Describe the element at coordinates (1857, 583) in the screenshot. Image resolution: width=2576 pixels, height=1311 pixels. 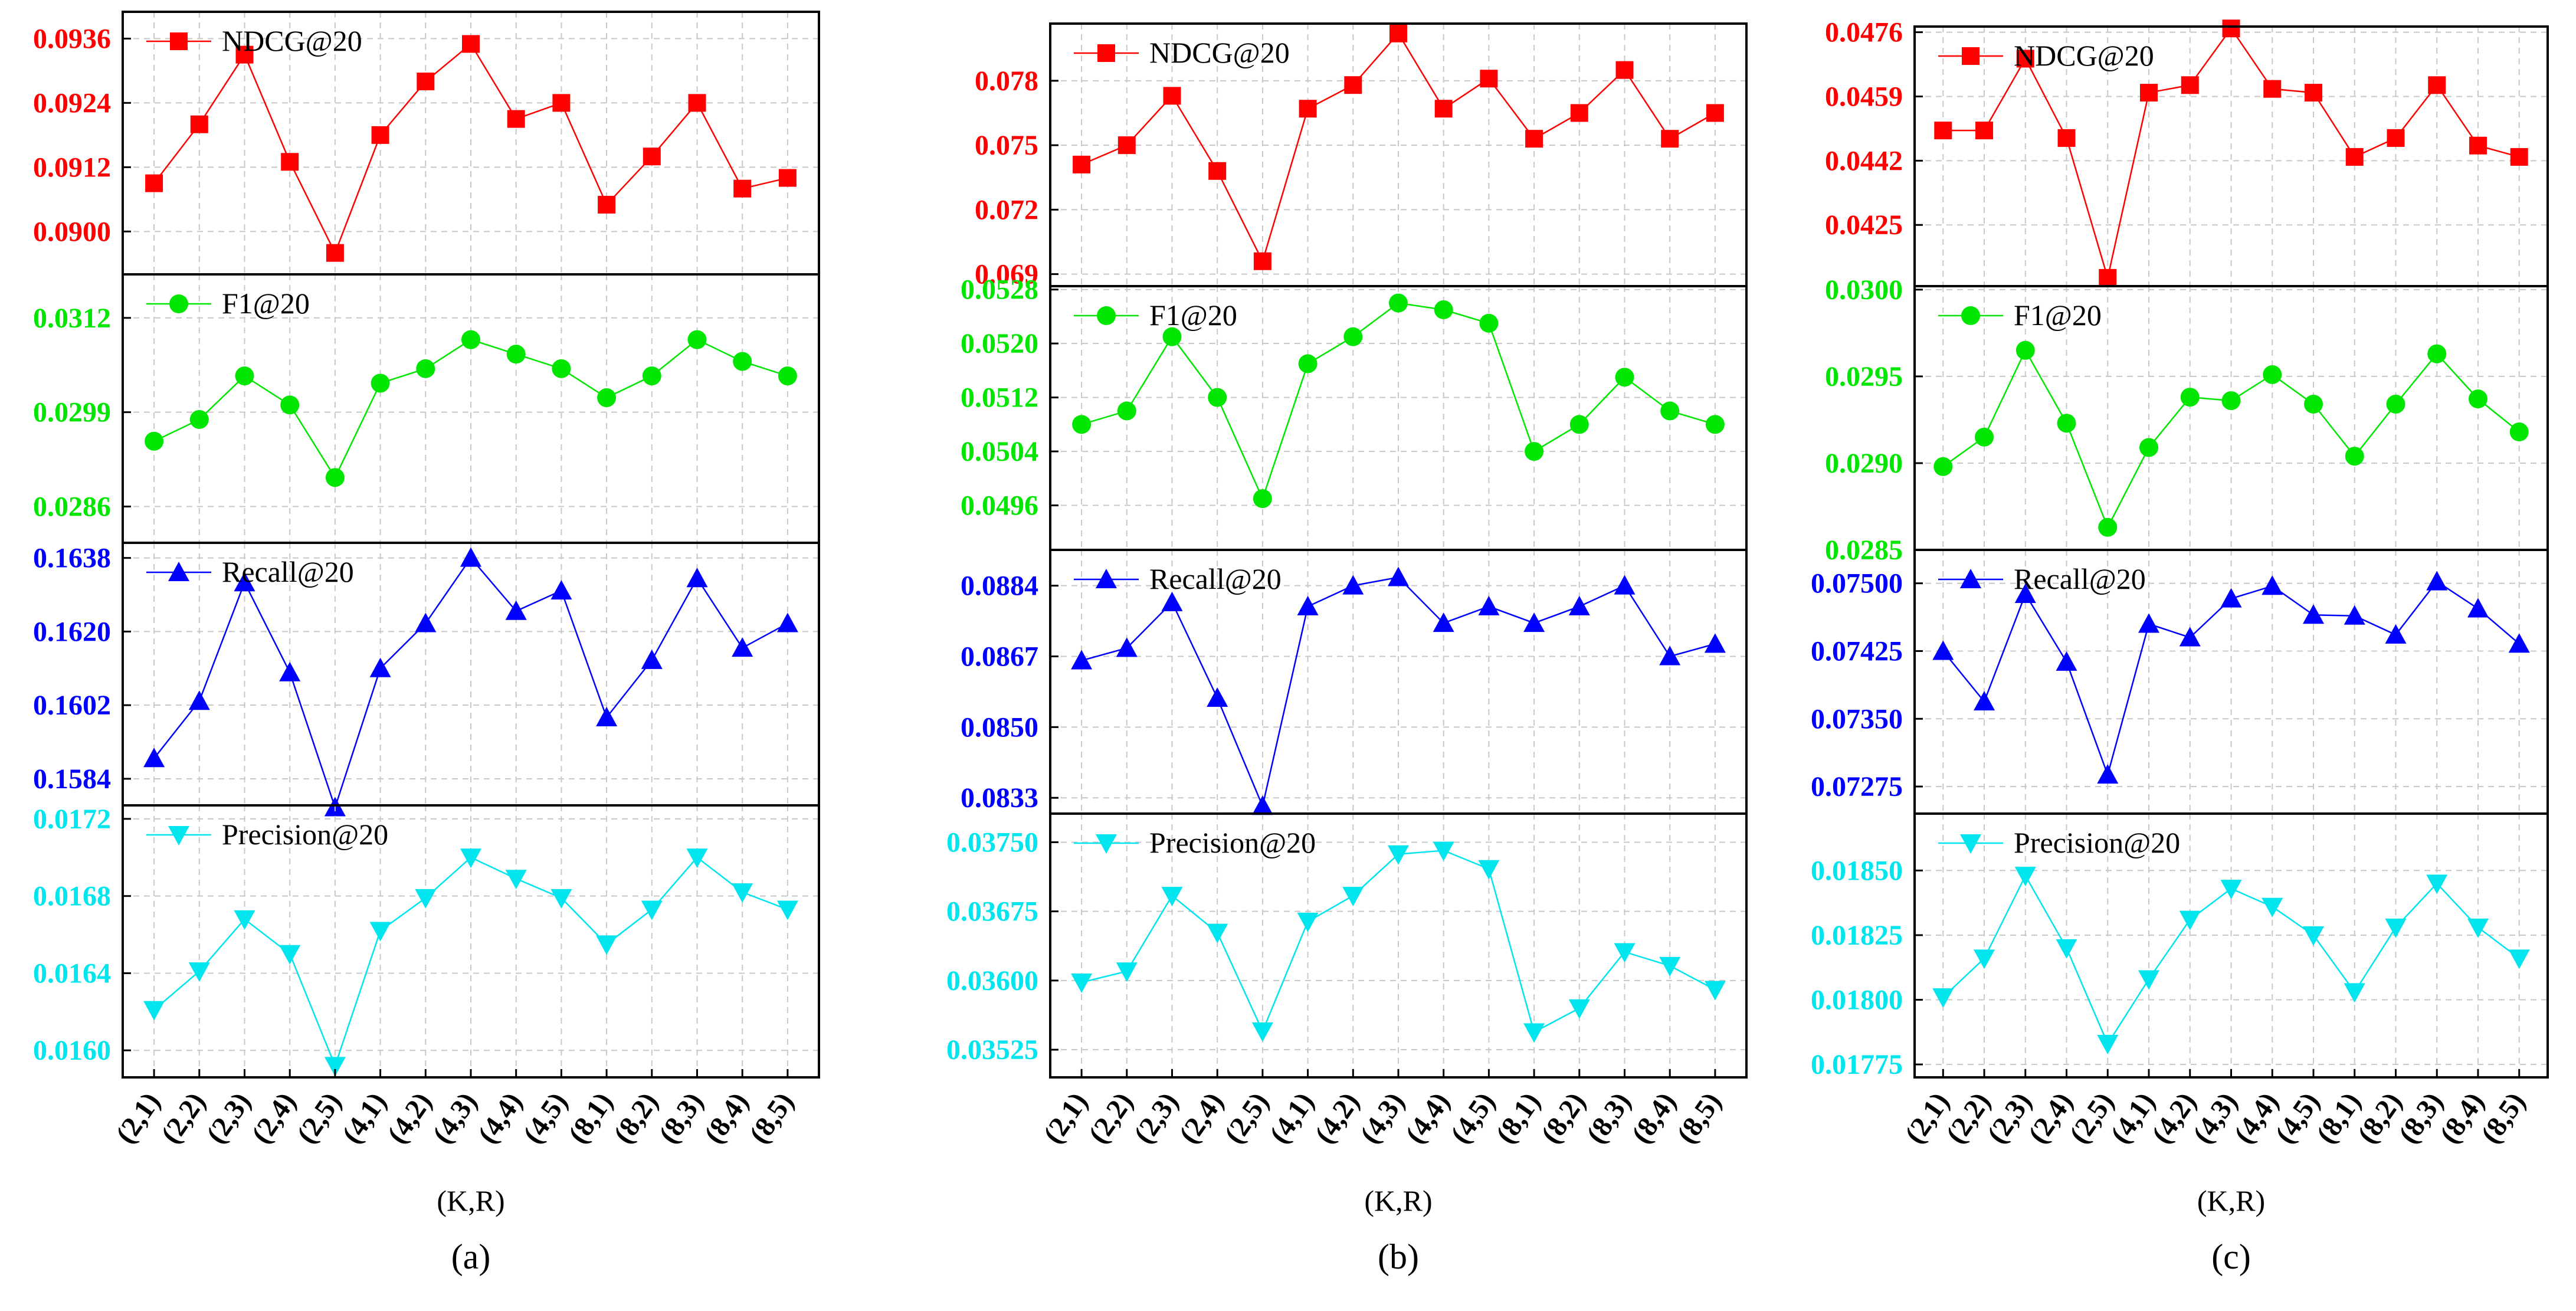
I see `y-tick-label: 0.07500` at that location.